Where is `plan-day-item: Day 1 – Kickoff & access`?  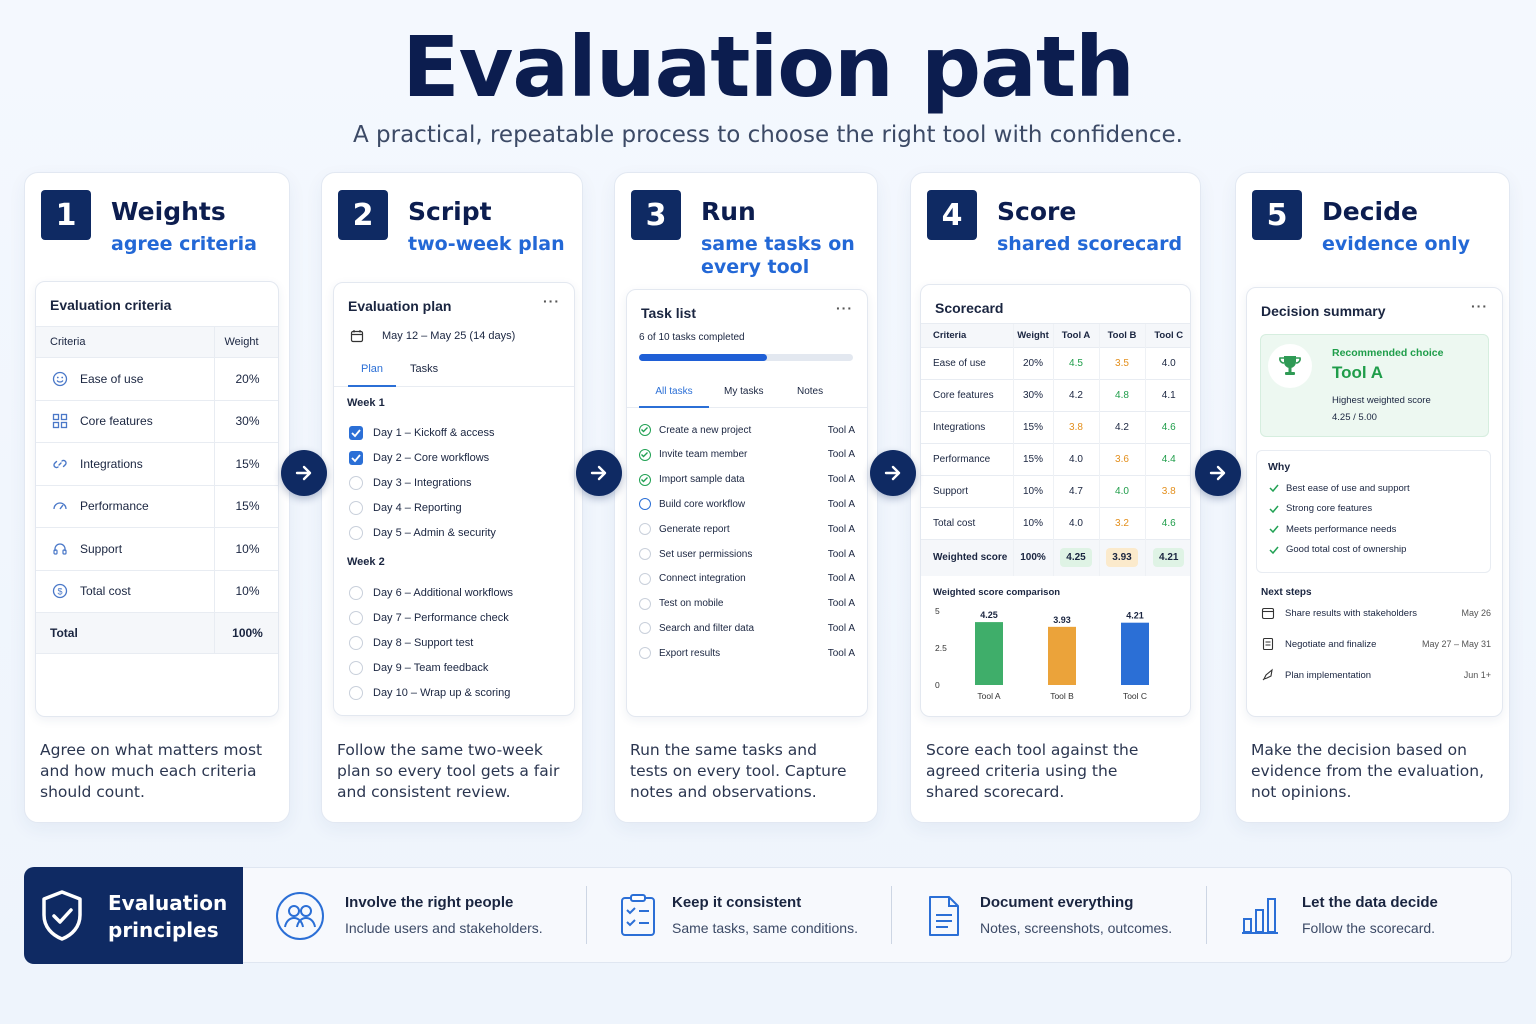
plan-day-item: Day 1 – Kickoff & access is located at coordinates (459, 433).